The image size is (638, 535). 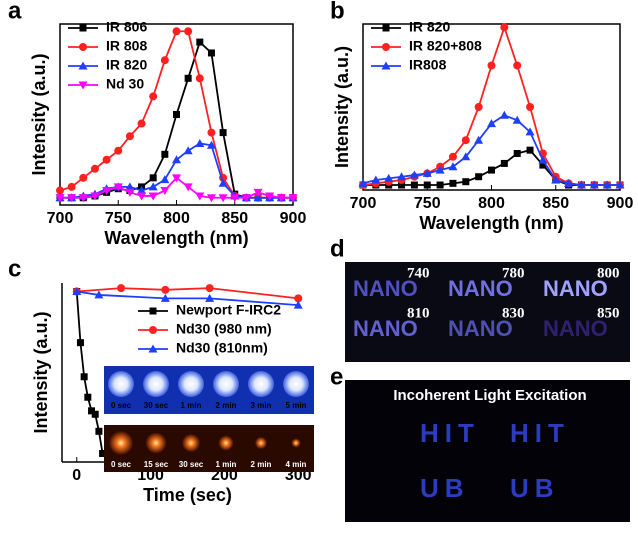 What do you see at coordinates (222, 348) in the screenshot?
I see `legend-label: Nd30 (810nm)` at bounding box center [222, 348].